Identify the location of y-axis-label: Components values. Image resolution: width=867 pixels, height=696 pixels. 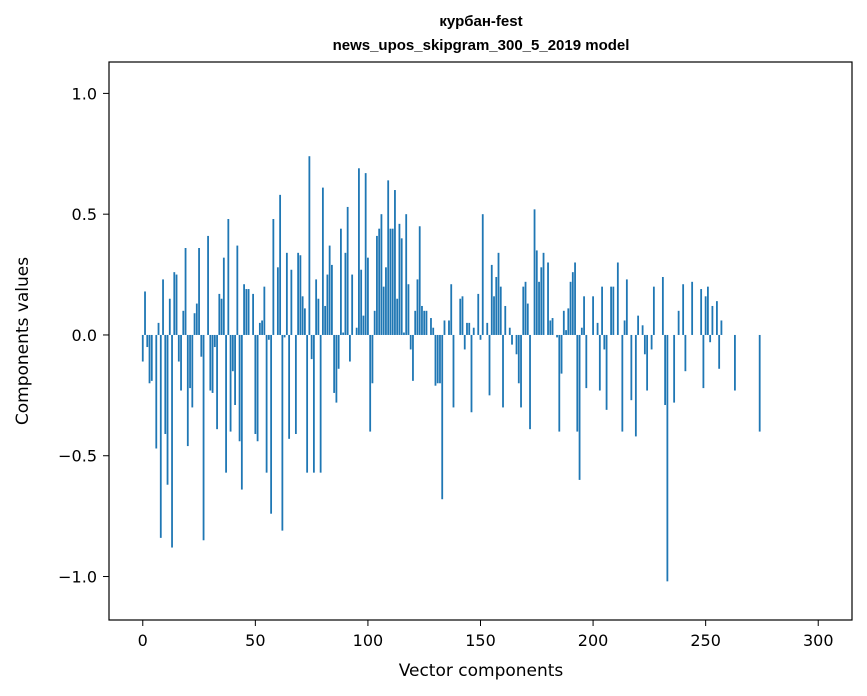
(23, 341).